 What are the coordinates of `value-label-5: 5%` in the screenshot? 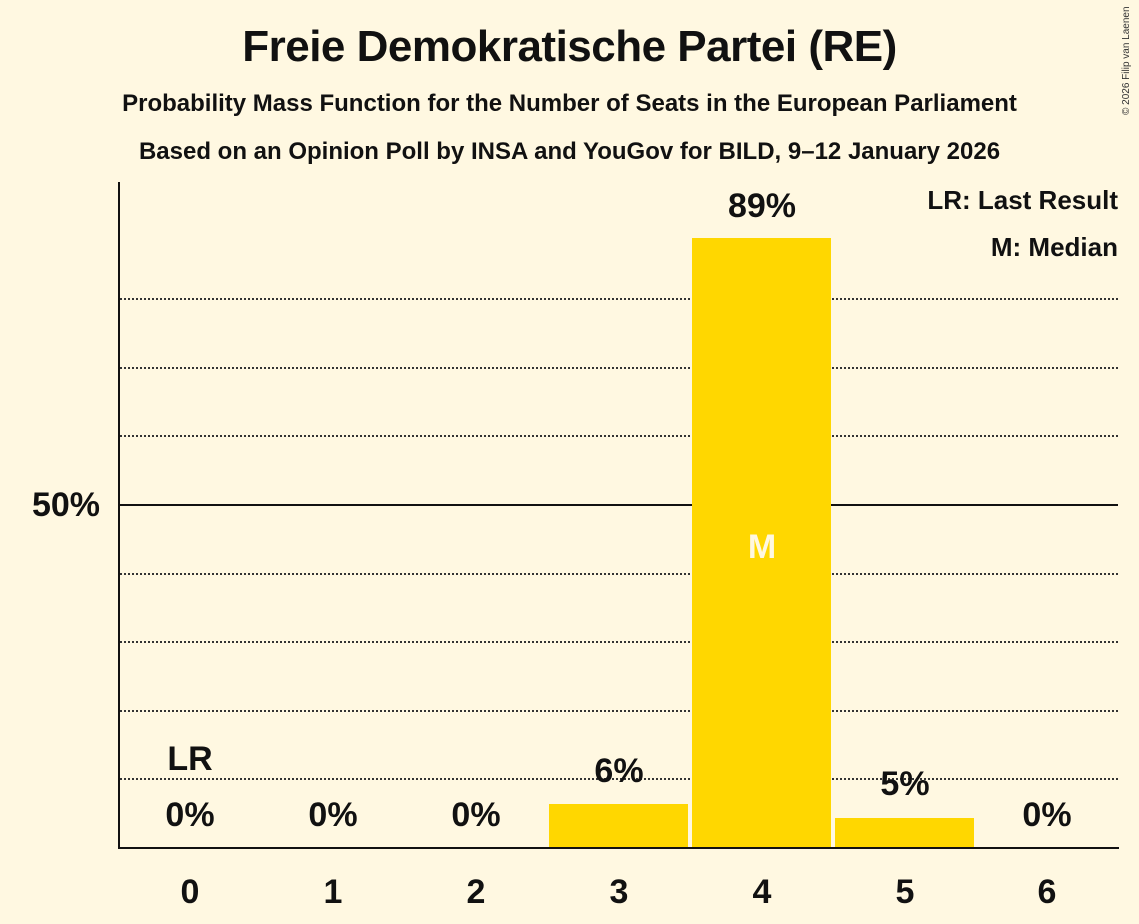 It's located at (905, 784).